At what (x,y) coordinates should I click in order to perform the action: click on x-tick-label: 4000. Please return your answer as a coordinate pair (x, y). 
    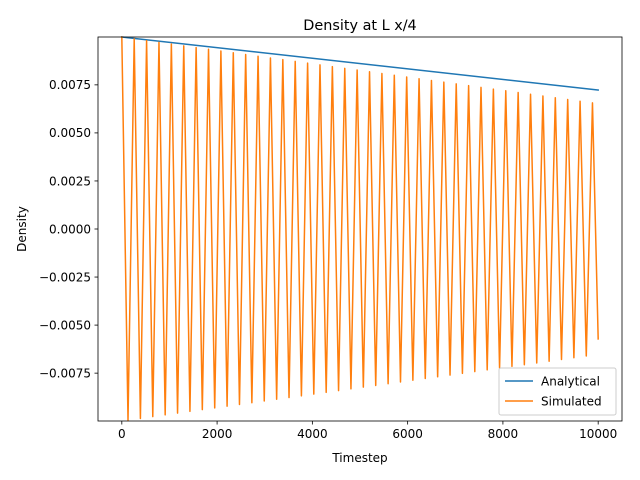
    Looking at the image, I should click on (312, 434).